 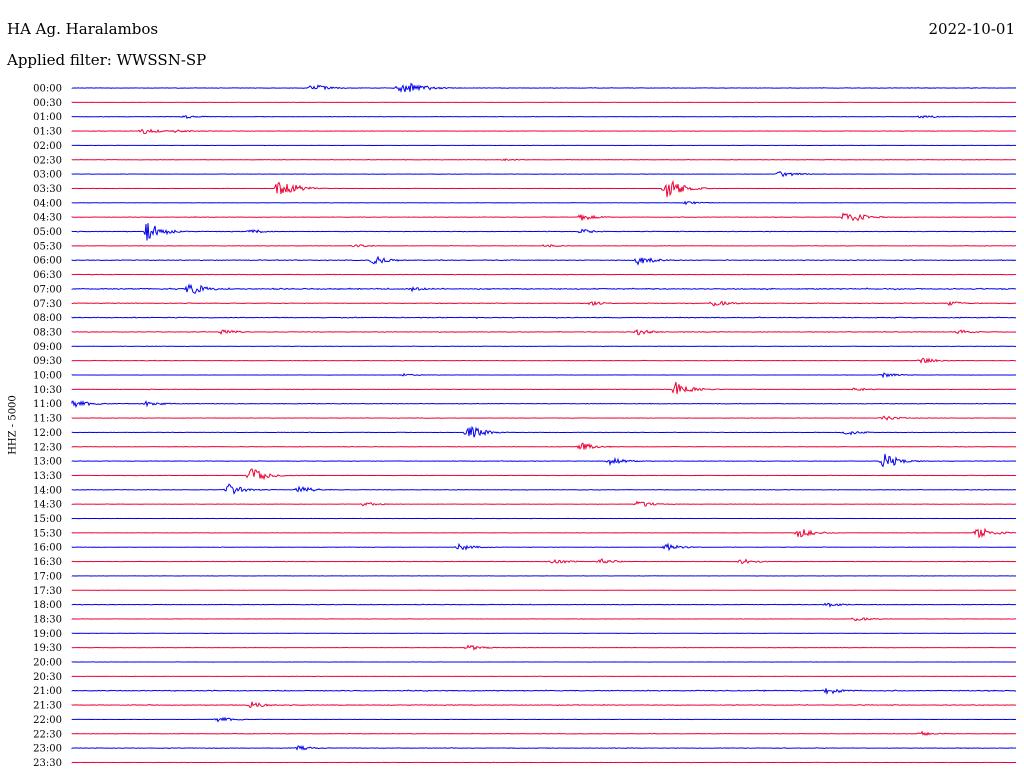 I want to click on time-label: 04:30, so click(x=47, y=218).